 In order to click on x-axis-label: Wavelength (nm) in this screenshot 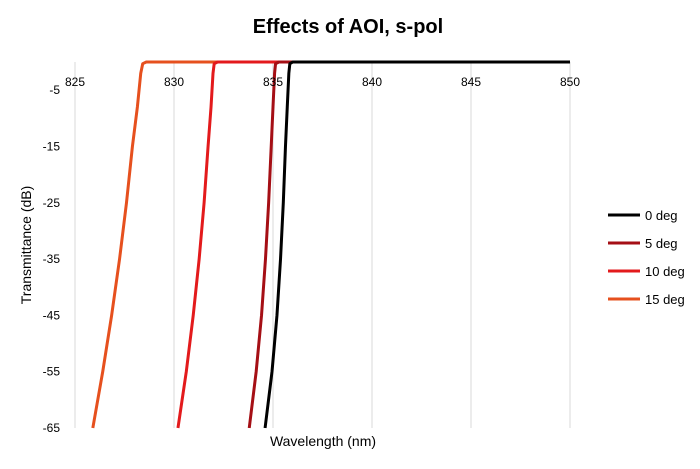, I will do `click(323, 441)`.